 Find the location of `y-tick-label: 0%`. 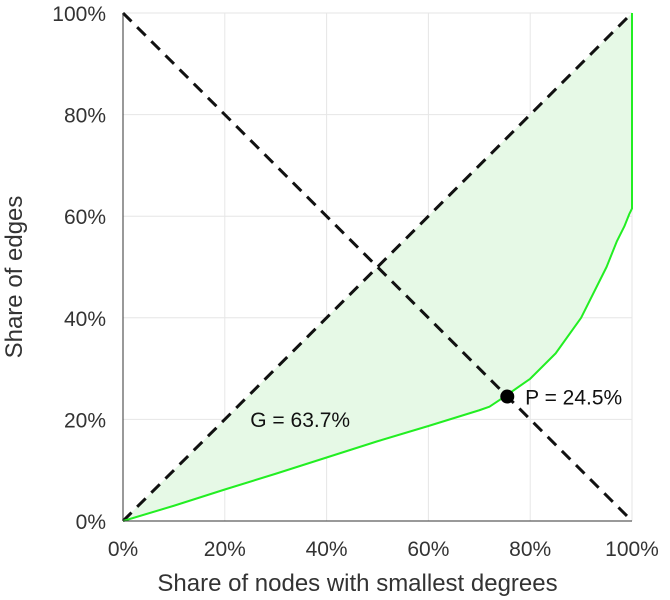

y-tick-label: 0% is located at coordinates (91, 522).